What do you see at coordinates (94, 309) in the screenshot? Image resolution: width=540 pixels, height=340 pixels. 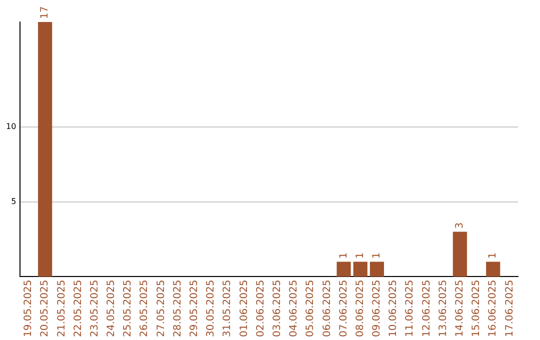 I see `x-tick-label: 23.05.2025` at bounding box center [94, 309].